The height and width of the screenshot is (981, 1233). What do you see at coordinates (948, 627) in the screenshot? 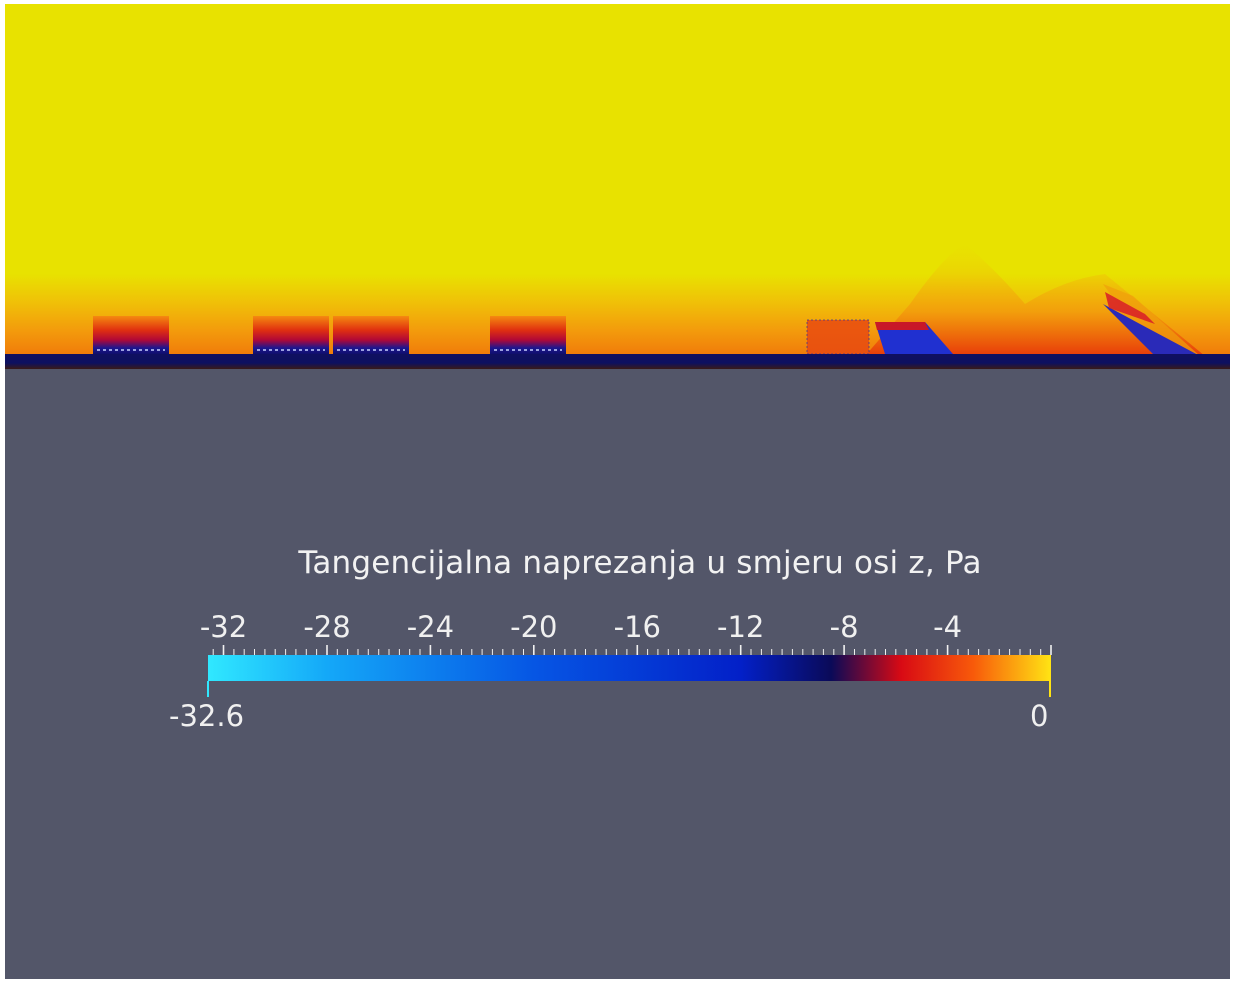
I see `tick-label: -4` at bounding box center [948, 627].